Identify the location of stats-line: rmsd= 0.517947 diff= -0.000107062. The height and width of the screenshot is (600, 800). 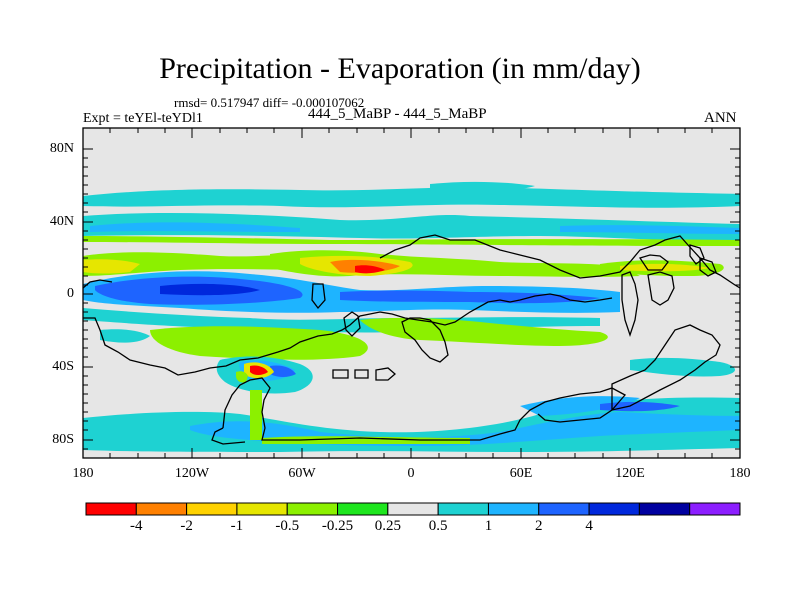
(269, 102).